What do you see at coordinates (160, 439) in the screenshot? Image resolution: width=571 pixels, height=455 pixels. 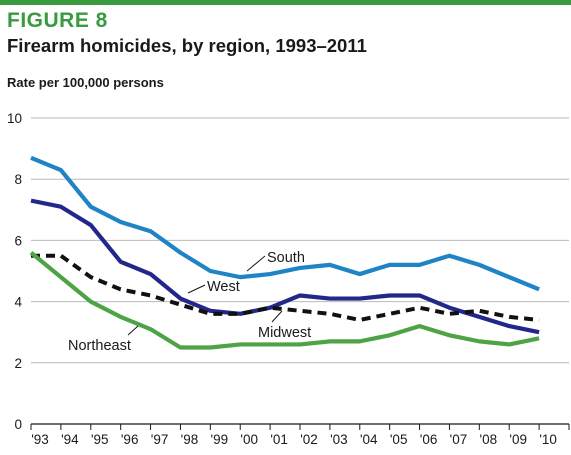 I see `x-tick-label-1997: '97` at bounding box center [160, 439].